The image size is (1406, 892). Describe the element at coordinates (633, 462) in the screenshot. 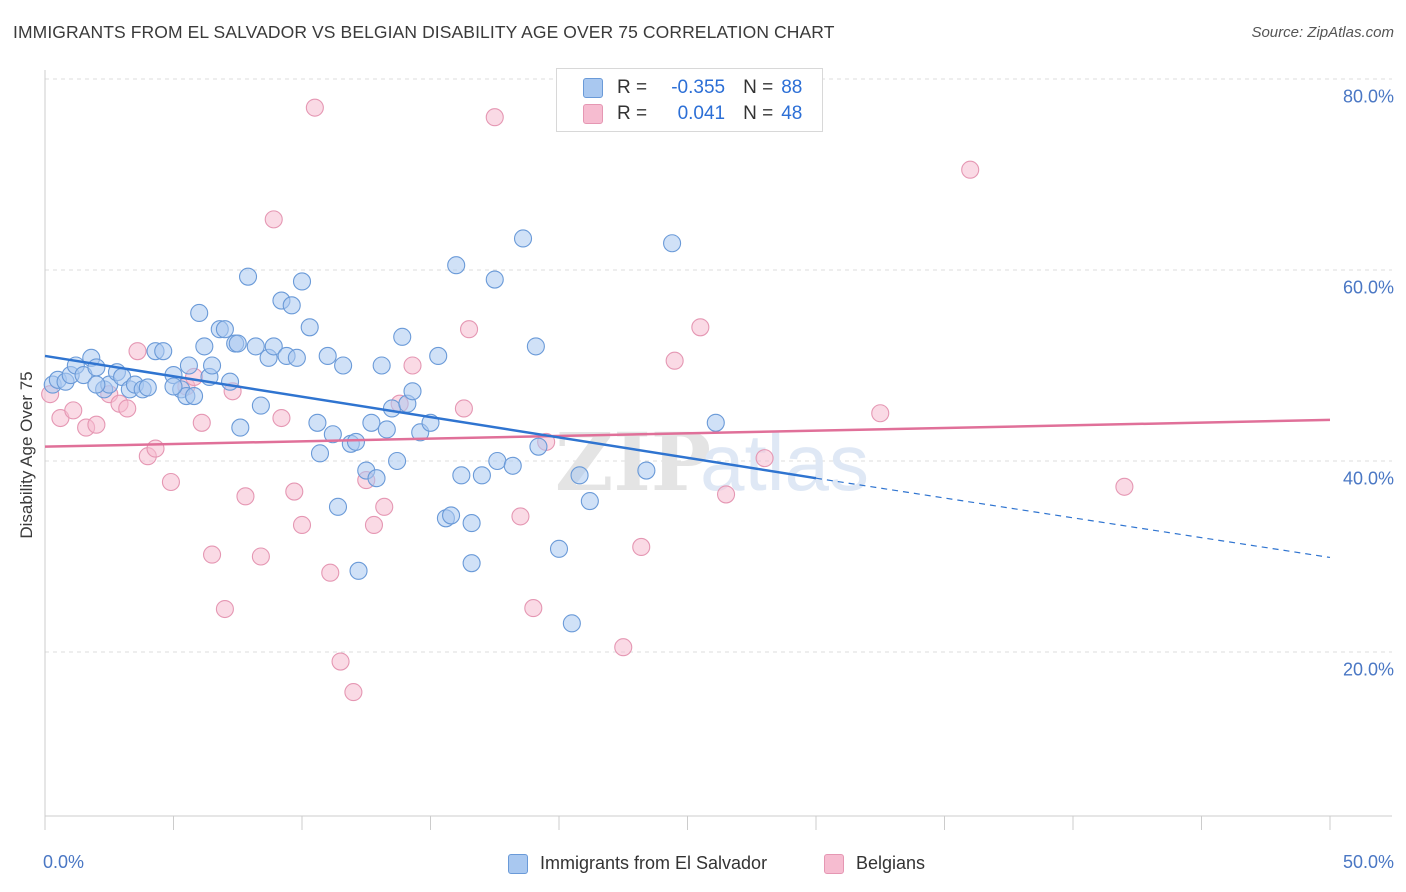

I see `watermark-zip: ZIP` at that location.